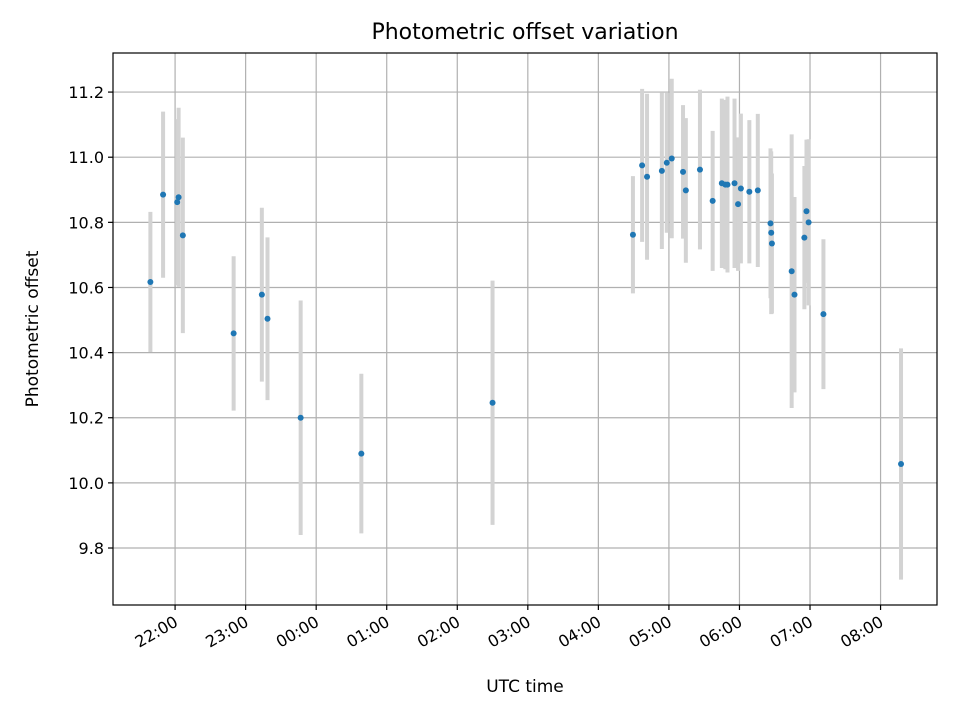 The image size is (960, 720). I want to click on y-axis-label: Photometric offset, so click(33, 328).